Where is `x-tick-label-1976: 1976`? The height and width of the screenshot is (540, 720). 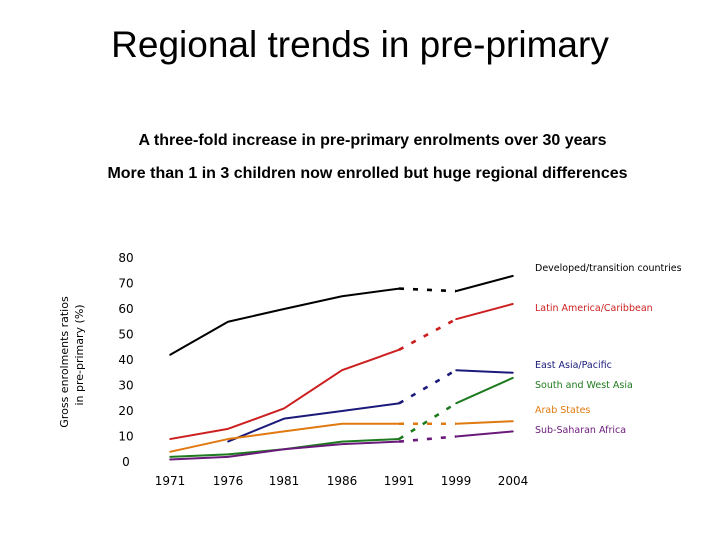 x-tick-label-1976: 1976 is located at coordinates (228, 481).